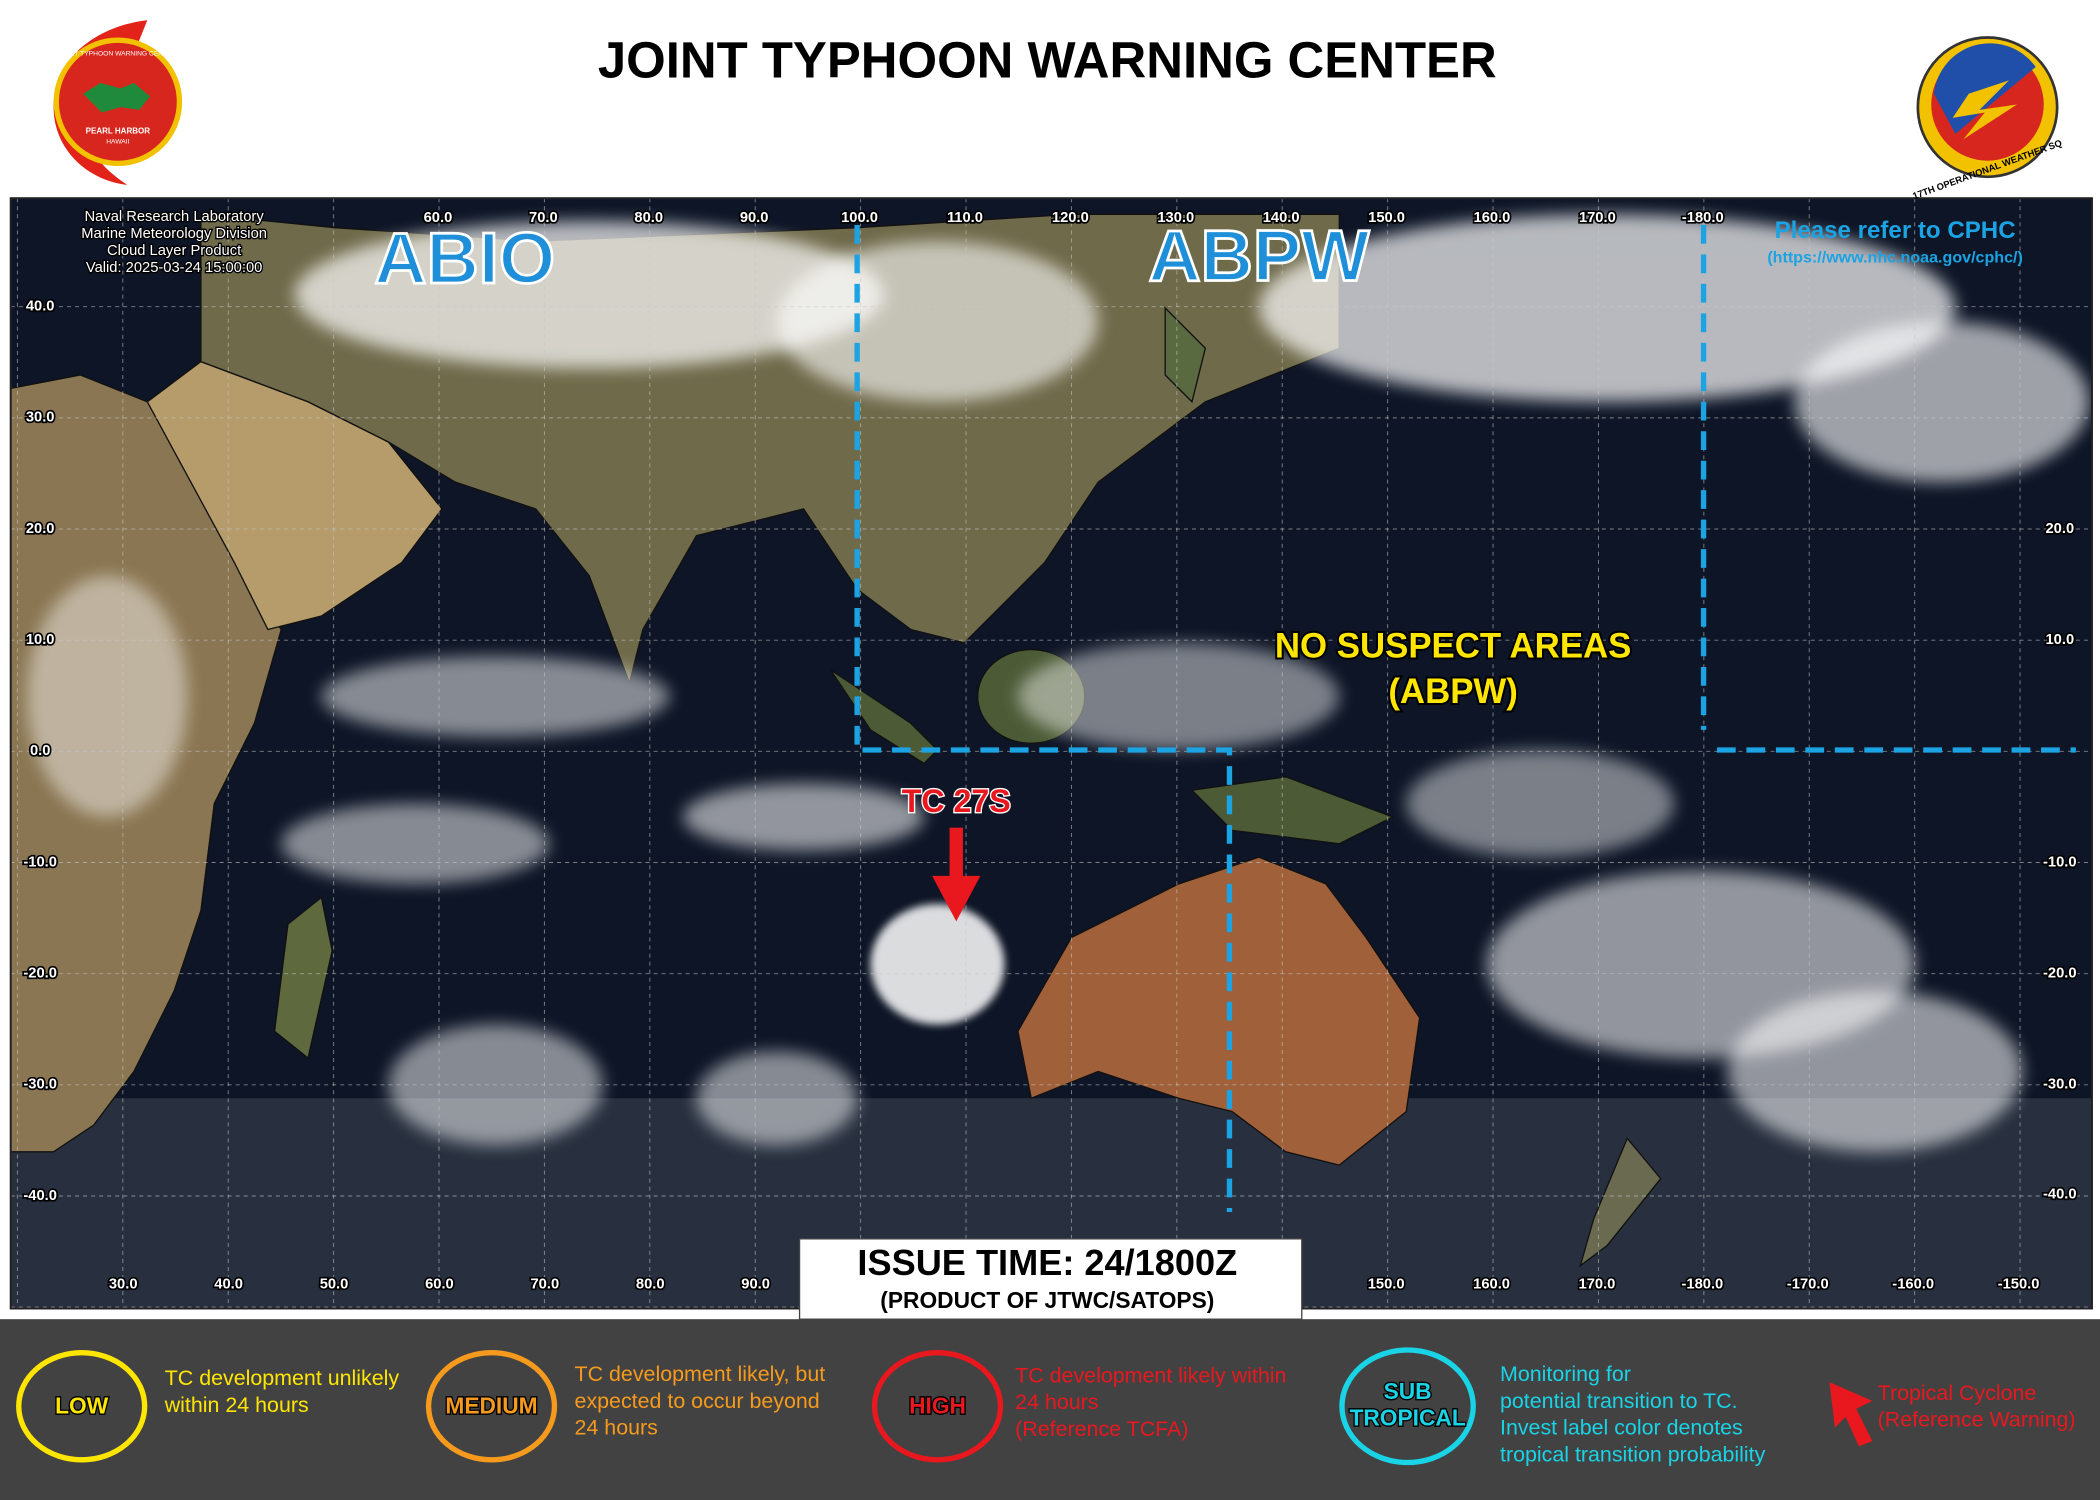  Describe the element at coordinates (1259, 256) in the screenshot. I see `region-label: ABPW` at that location.